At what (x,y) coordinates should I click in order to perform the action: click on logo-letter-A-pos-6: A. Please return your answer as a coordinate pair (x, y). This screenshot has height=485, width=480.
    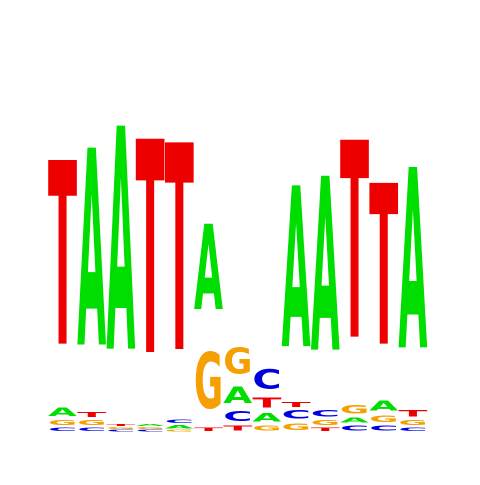
    Looking at the image, I should click on (208, 269).